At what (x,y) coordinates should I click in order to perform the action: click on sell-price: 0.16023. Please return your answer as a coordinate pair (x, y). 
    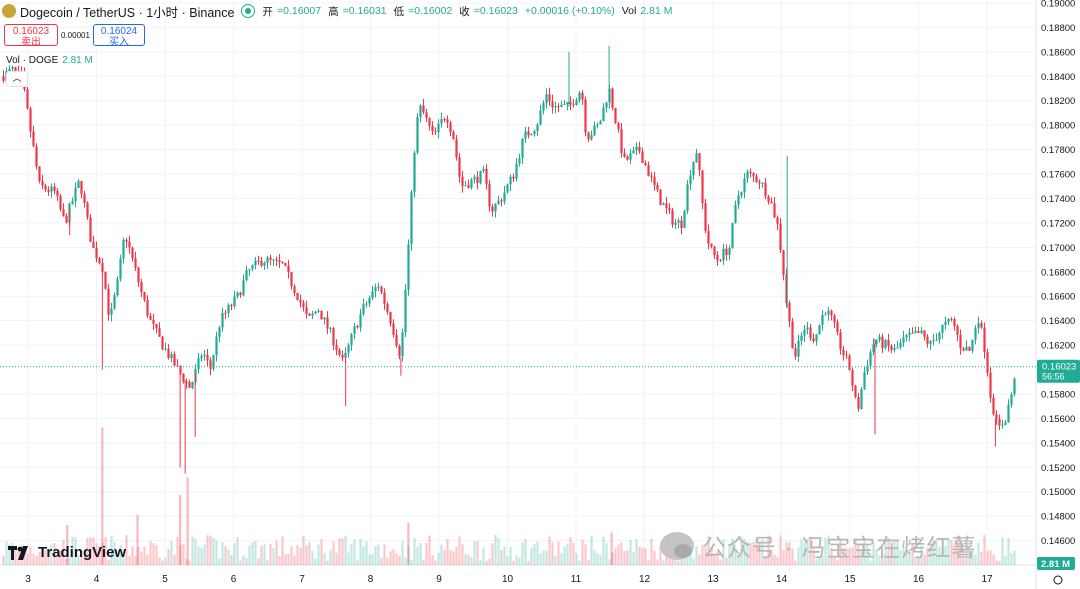
    Looking at the image, I should click on (31, 31).